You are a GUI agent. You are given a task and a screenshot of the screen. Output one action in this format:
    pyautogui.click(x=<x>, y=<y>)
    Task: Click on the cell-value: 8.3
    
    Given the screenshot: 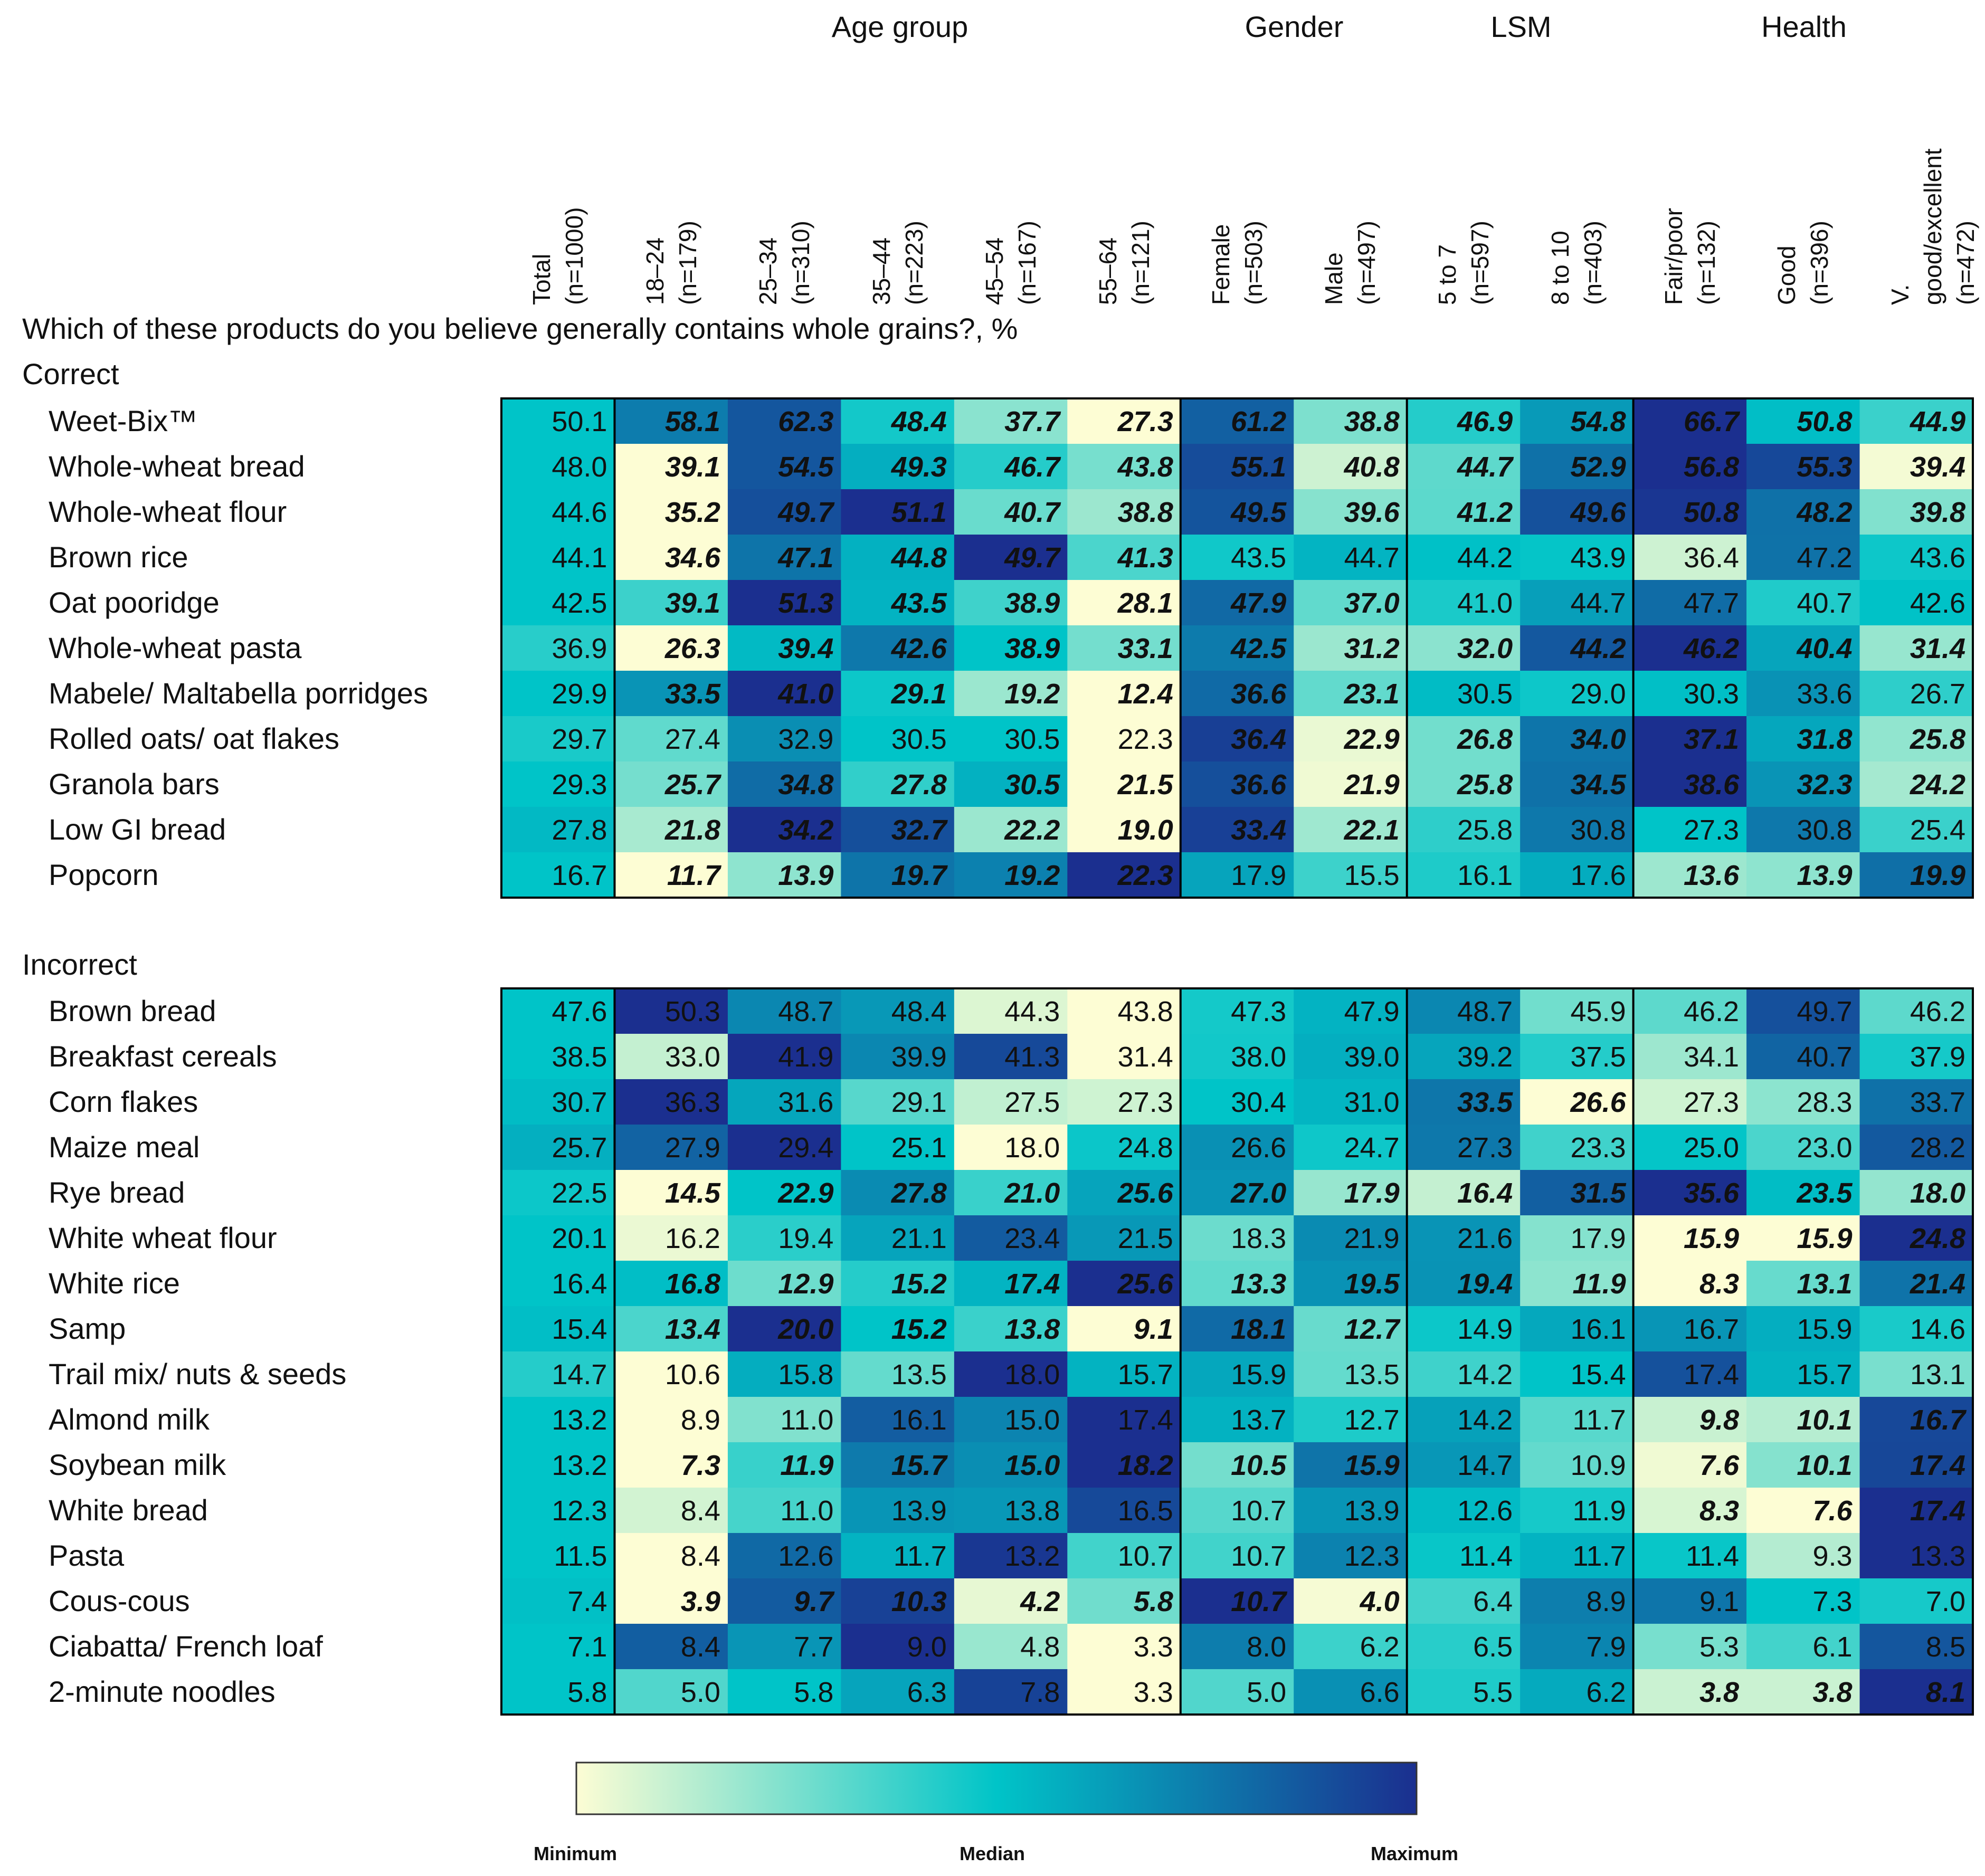 What is the action you would take?
    pyautogui.click(x=1719, y=1284)
    